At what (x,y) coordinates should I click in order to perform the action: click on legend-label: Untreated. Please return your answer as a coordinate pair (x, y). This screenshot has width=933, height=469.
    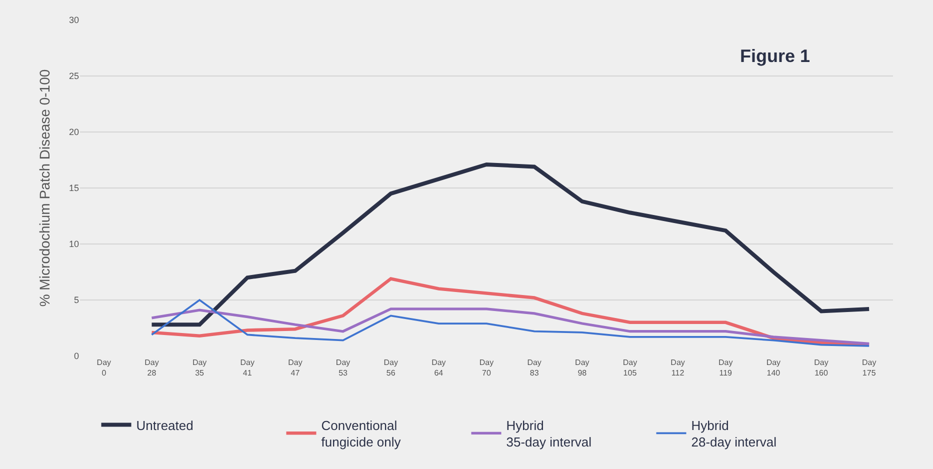
    Looking at the image, I should click on (165, 425).